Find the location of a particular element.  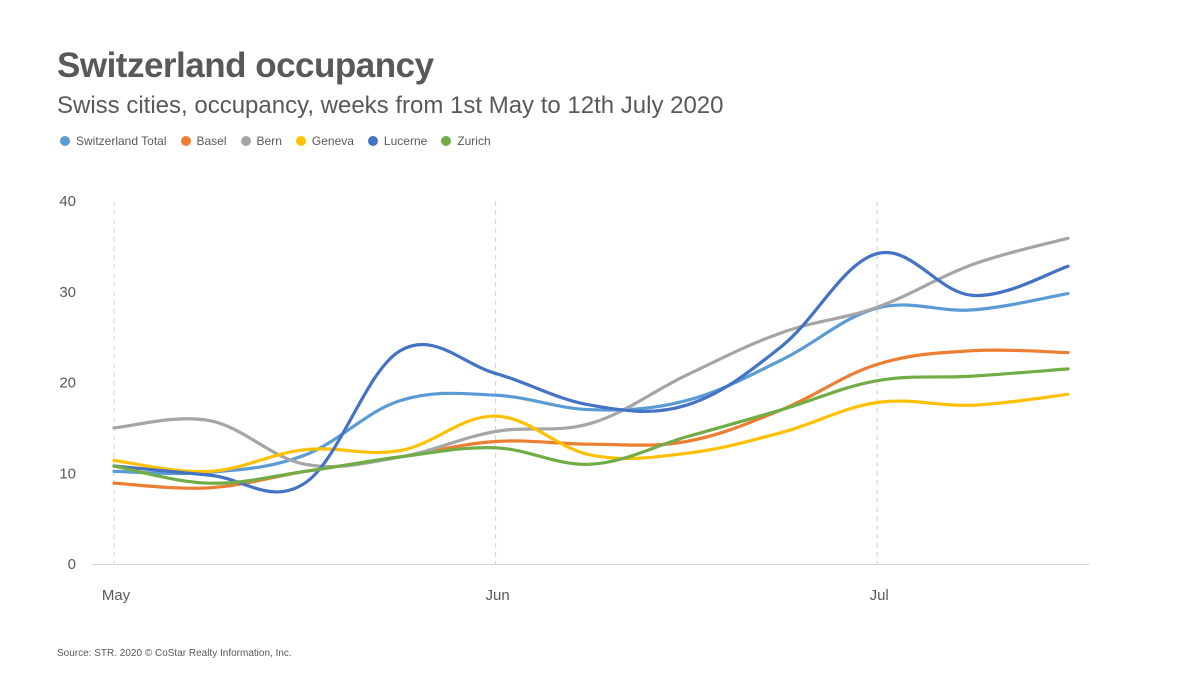

legend-item-basel: Basel is located at coordinates (203, 141).